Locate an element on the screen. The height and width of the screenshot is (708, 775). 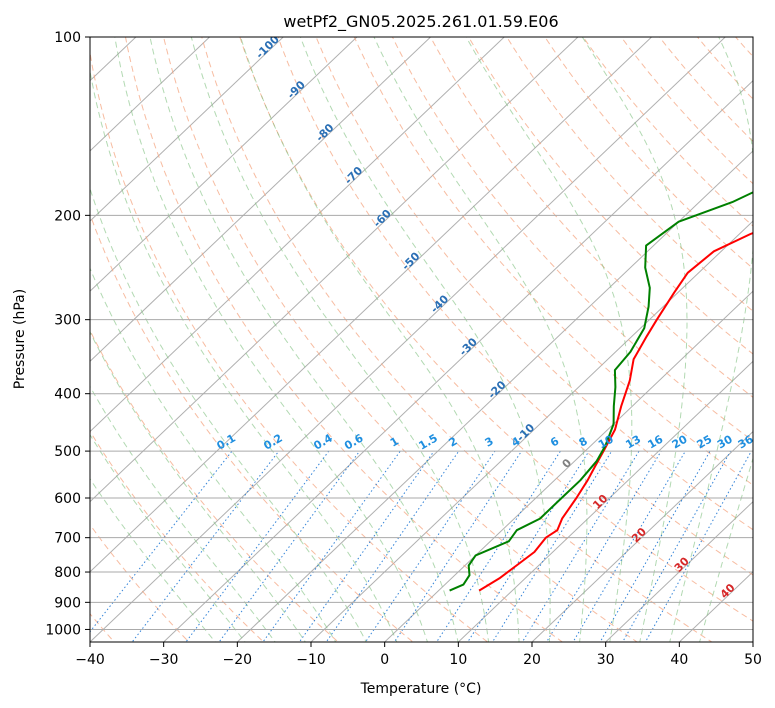
x-tick-label: 50 is located at coordinates (753, 660).